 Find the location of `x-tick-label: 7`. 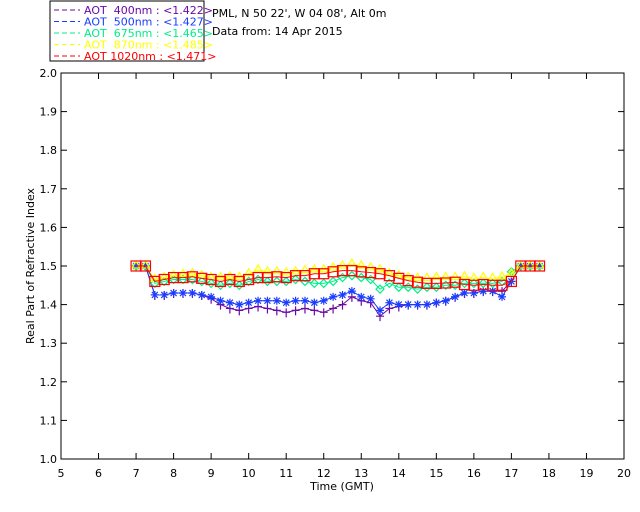

x-tick-label: 7 is located at coordinates (136, 473).